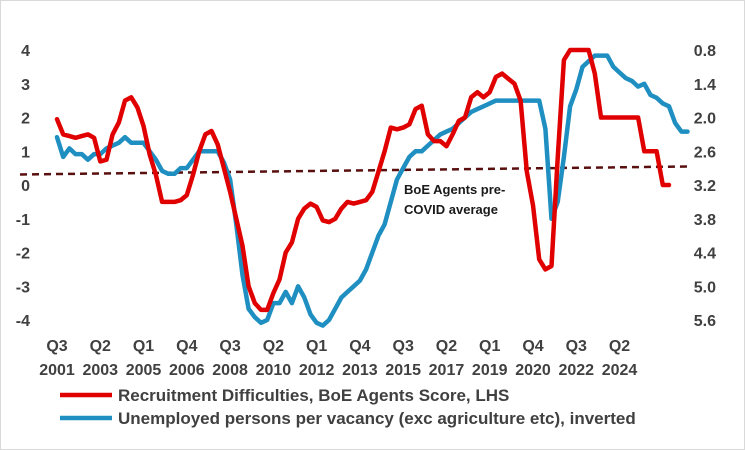 The image size is (745, 450). I want to click on x-tick-year: 2003, so click(100, 370).